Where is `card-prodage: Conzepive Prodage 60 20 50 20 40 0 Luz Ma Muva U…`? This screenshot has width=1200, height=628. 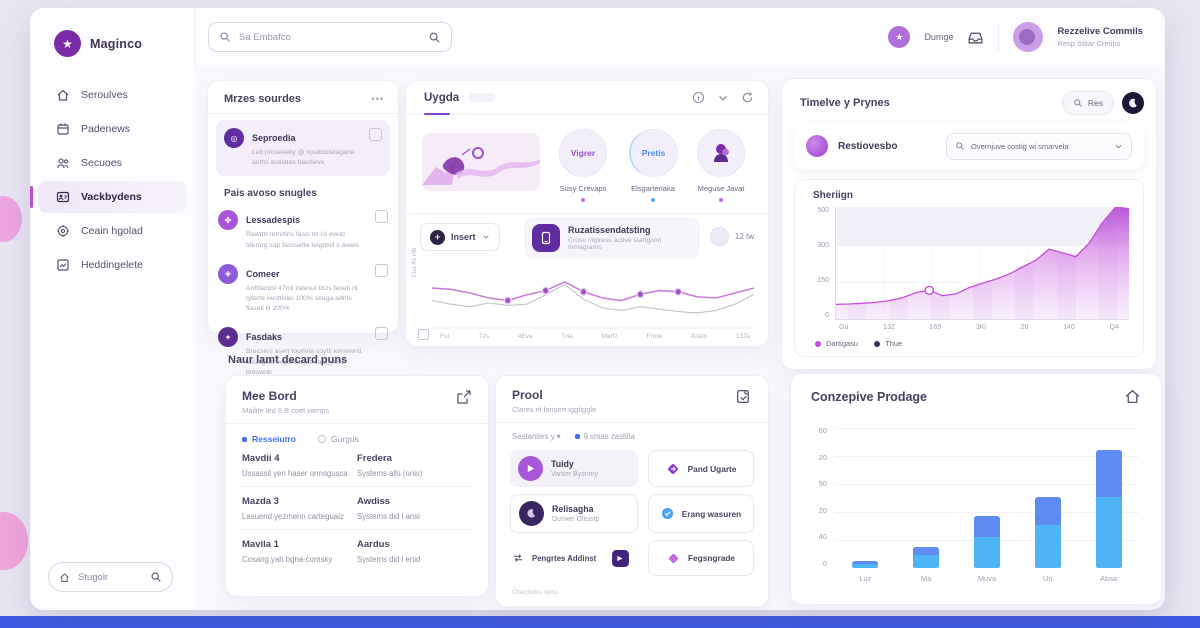 card-prodage: Conzepive Prodage 60 20 50 20 40 0 Luz Ma Muva U… is located at coordinates (976, 489).